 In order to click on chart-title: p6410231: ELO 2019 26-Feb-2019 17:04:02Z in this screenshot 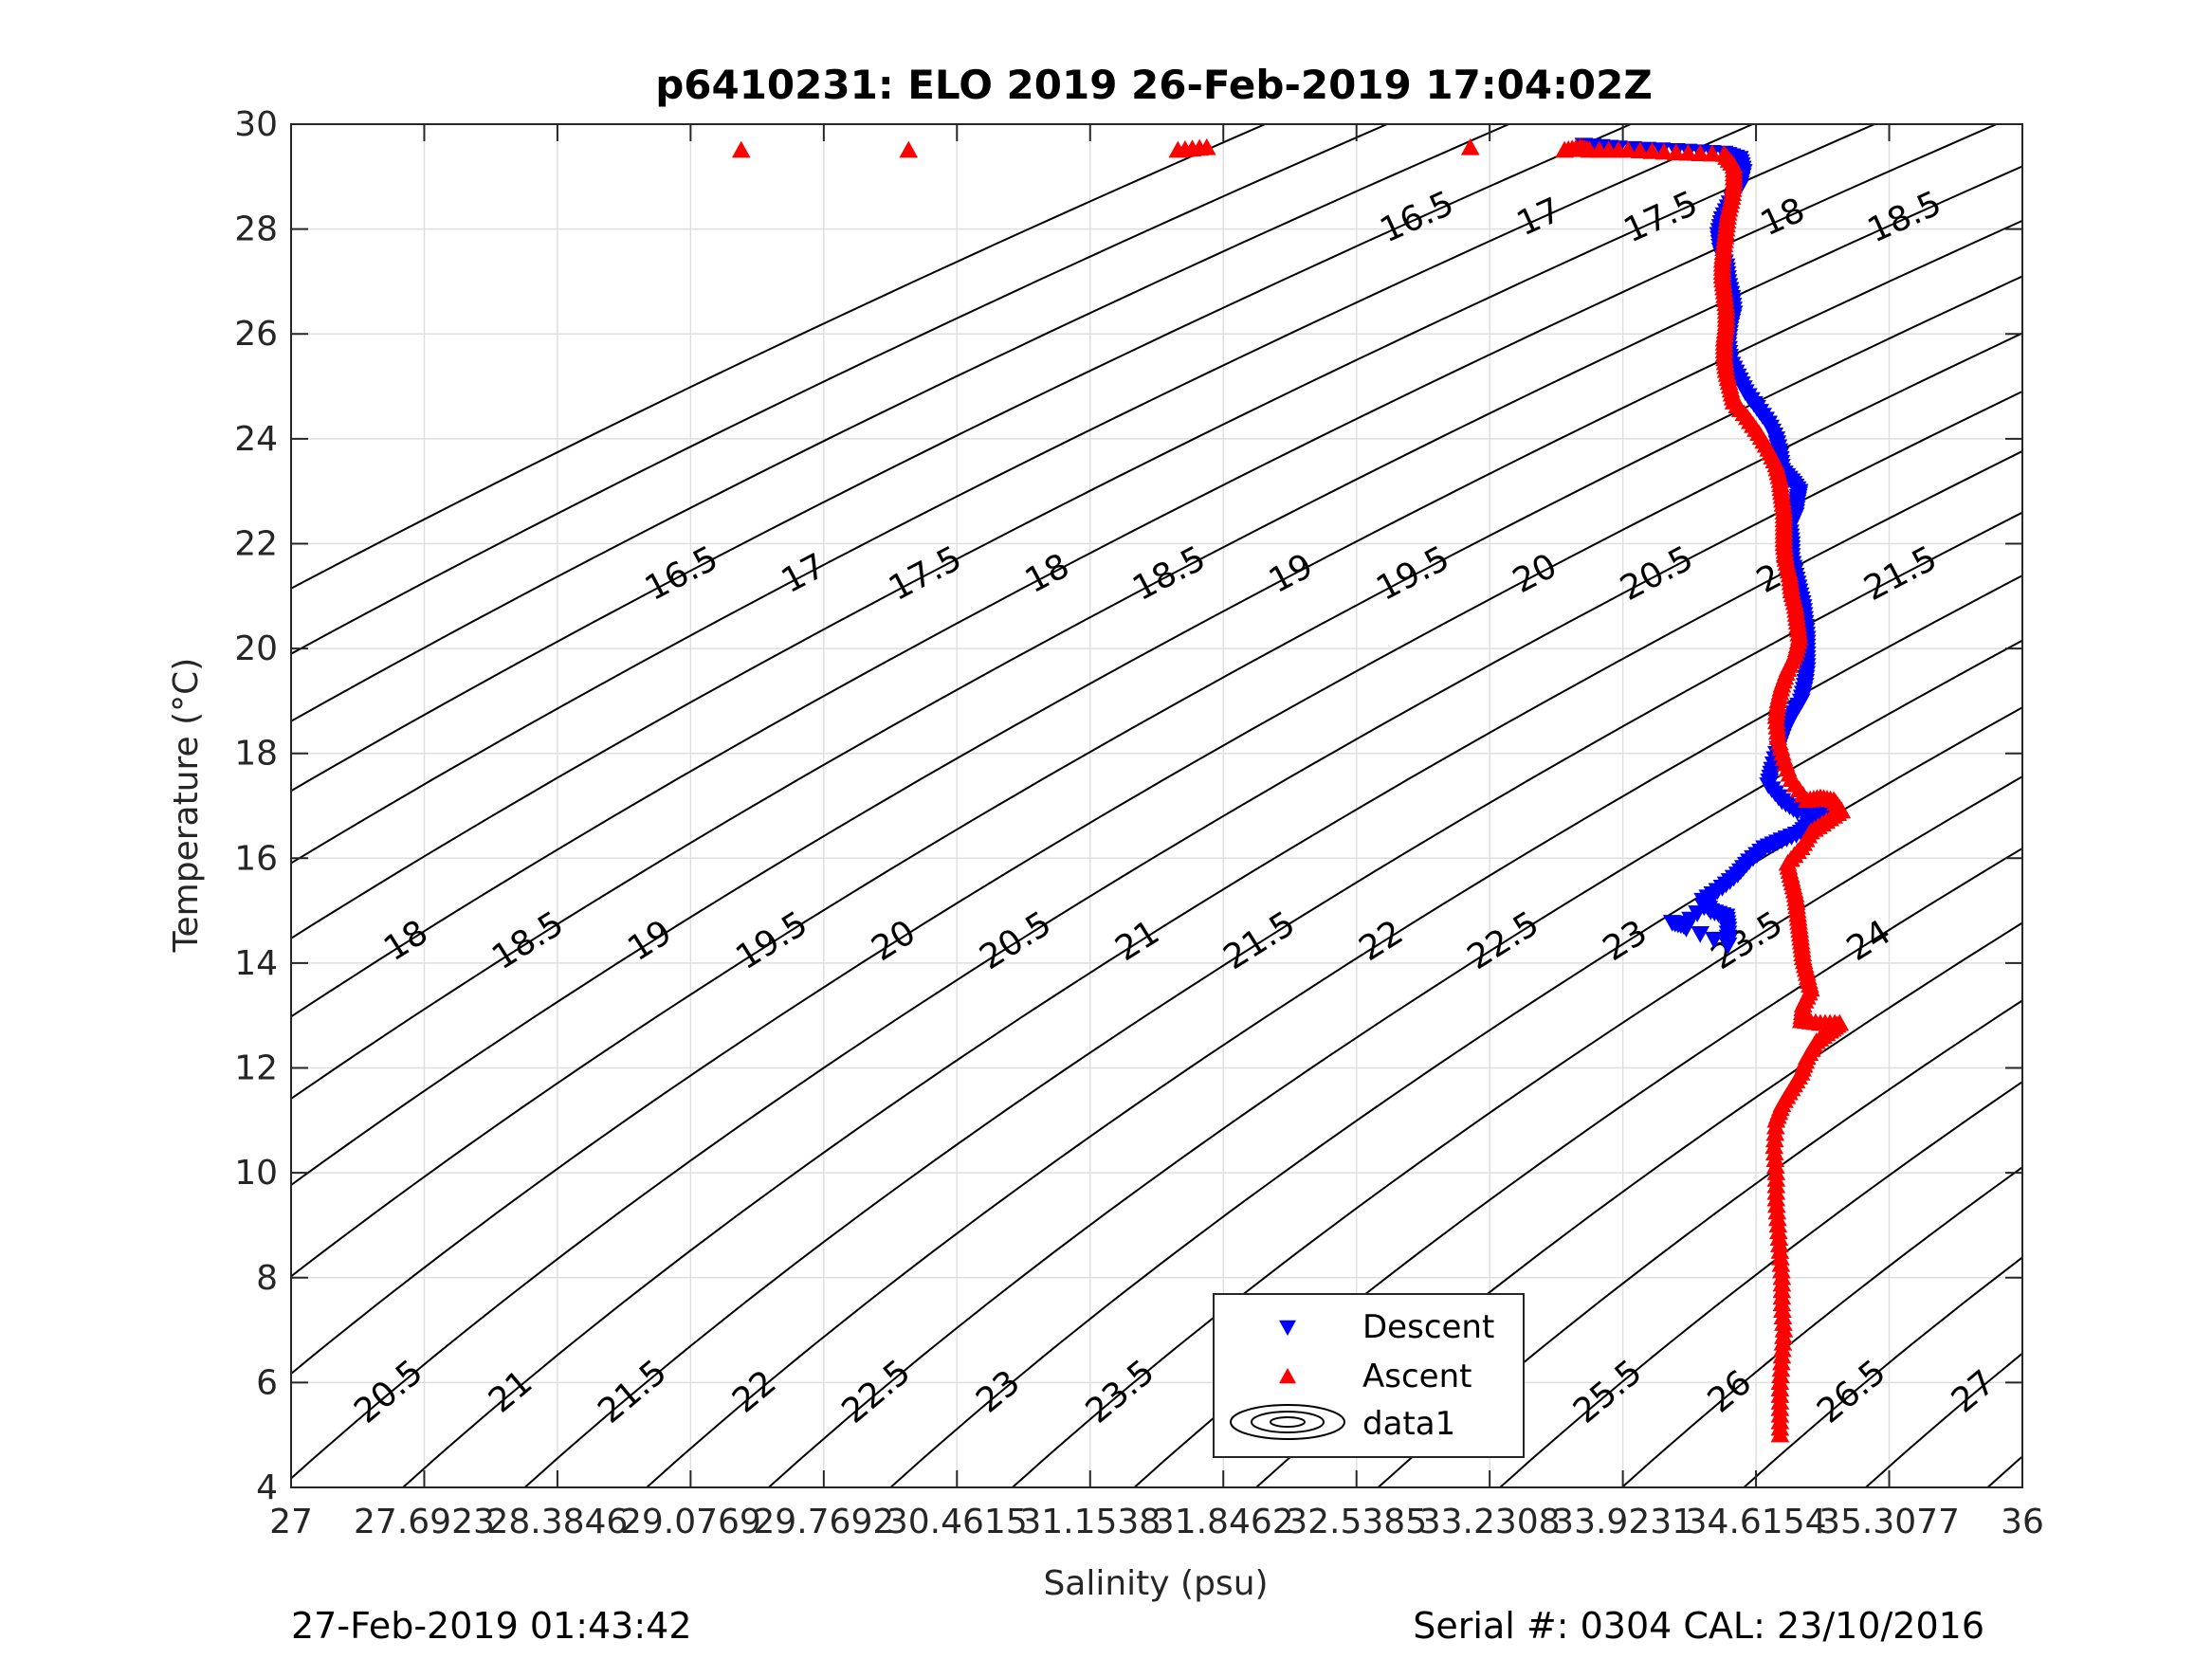, I will do `click(1154, 85)`.